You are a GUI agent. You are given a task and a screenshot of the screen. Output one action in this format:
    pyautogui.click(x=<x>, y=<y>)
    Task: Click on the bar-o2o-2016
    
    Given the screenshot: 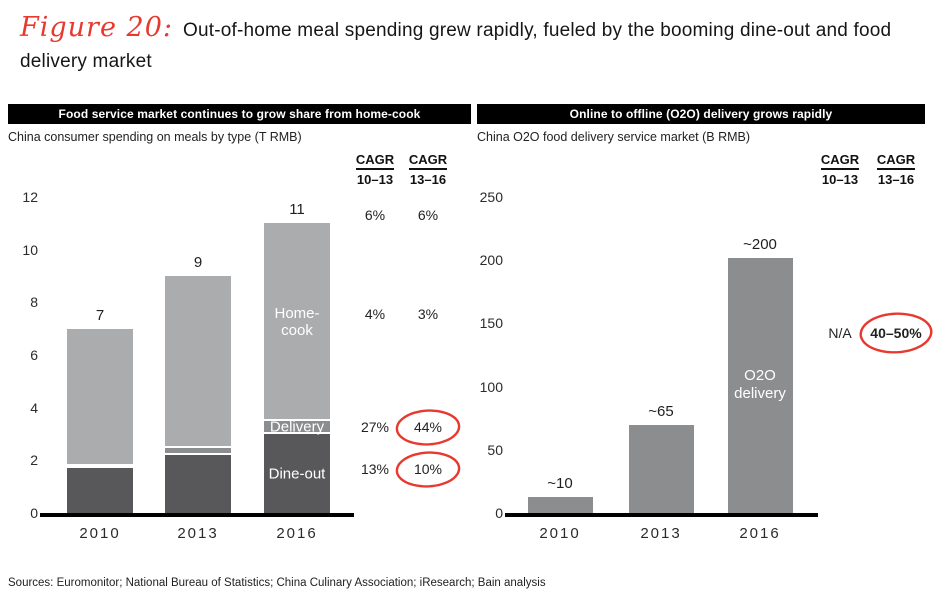 What is the action you would take?
    pyautogui.click(x=760, y=385)
    